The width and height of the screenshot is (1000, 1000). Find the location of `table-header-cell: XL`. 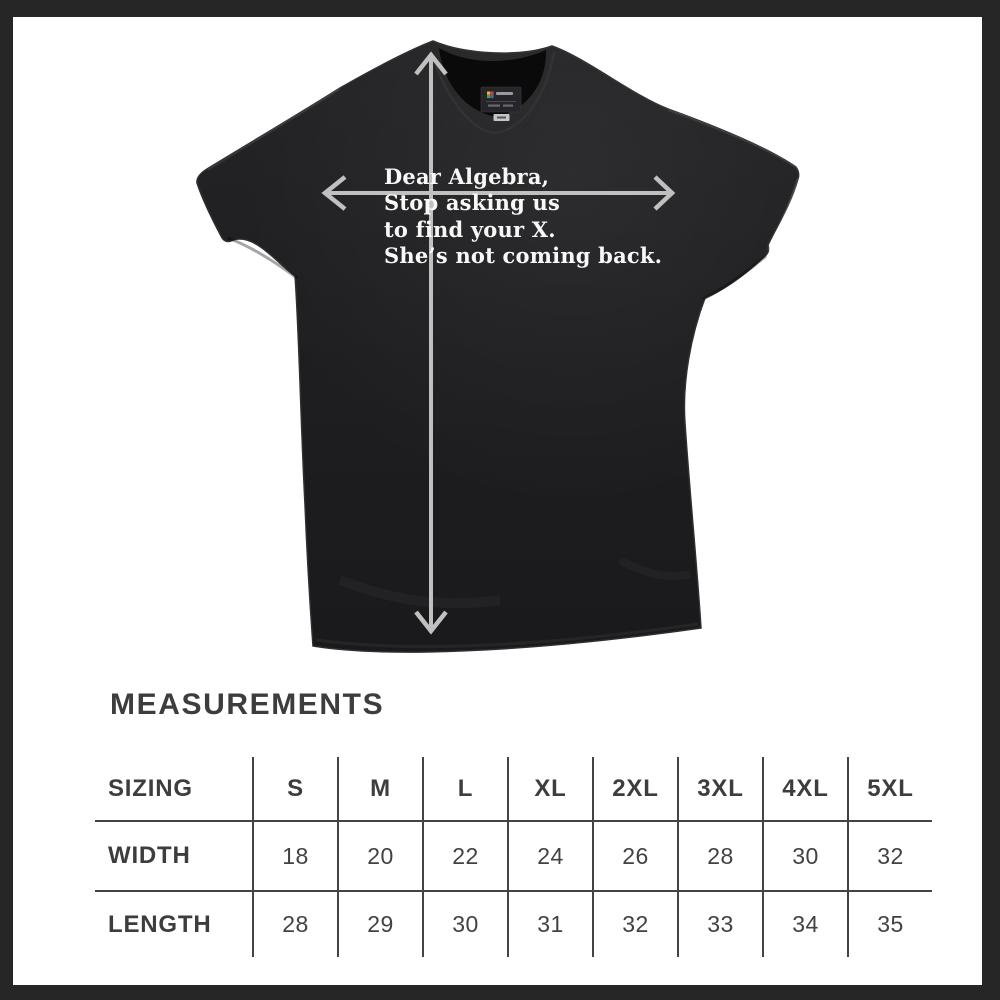

table-header-cell: XL is located at coordinates (549, 788).